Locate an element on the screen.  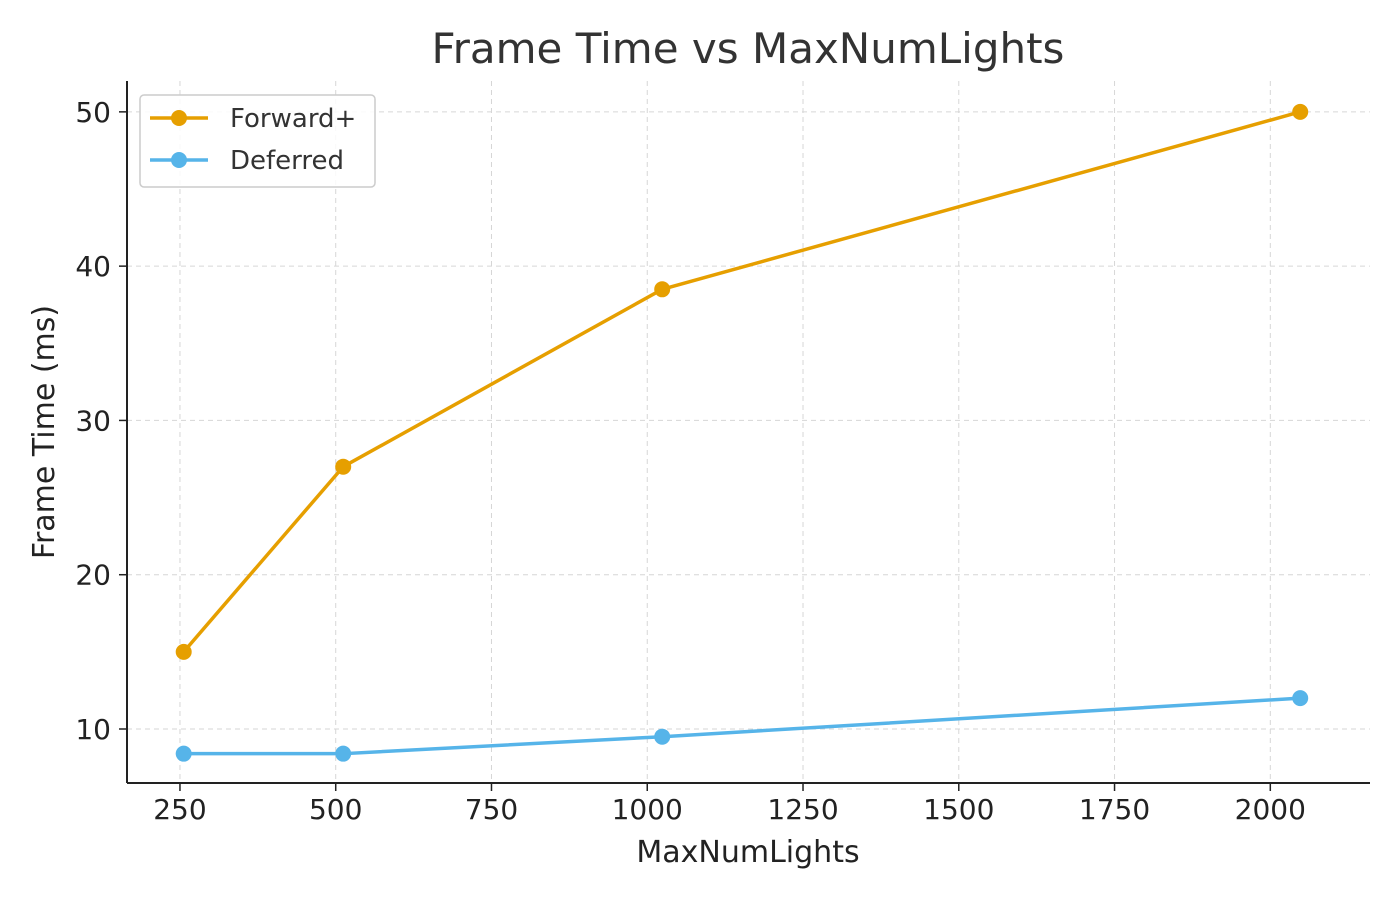
x-tick-label: 1750 is located at coordinates (1114, 809).